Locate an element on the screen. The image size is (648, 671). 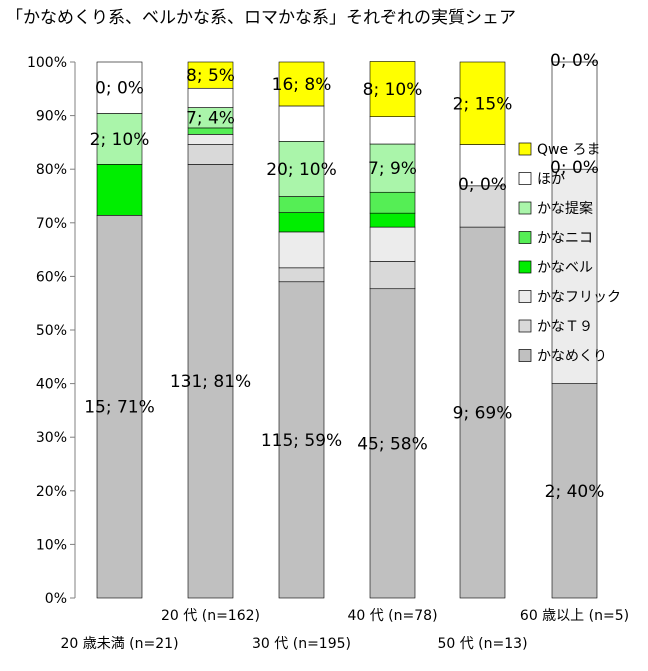
data-label: 2; 15% is located at coordinates (483, 104).